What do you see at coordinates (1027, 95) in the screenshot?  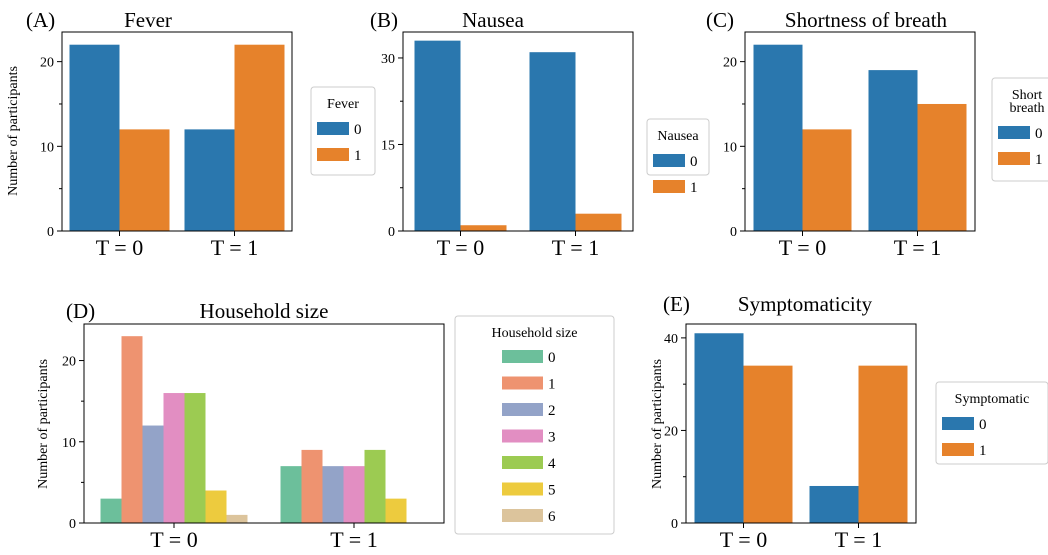 I see `legend-title: Short` at bounding box center [1027, 95].